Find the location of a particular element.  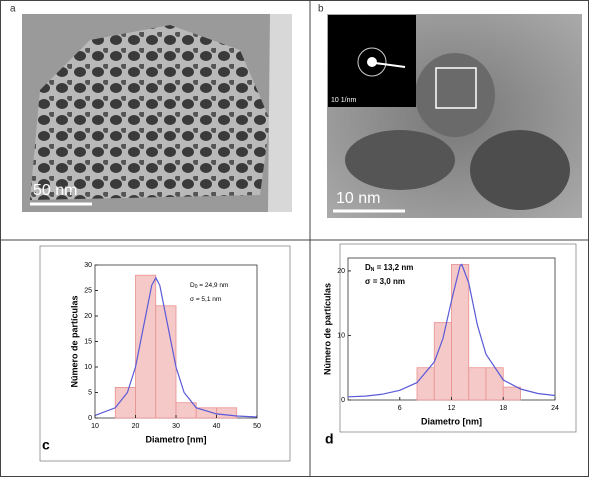

inset-scale: 10 1/nm is located at coordinates (343, 100).